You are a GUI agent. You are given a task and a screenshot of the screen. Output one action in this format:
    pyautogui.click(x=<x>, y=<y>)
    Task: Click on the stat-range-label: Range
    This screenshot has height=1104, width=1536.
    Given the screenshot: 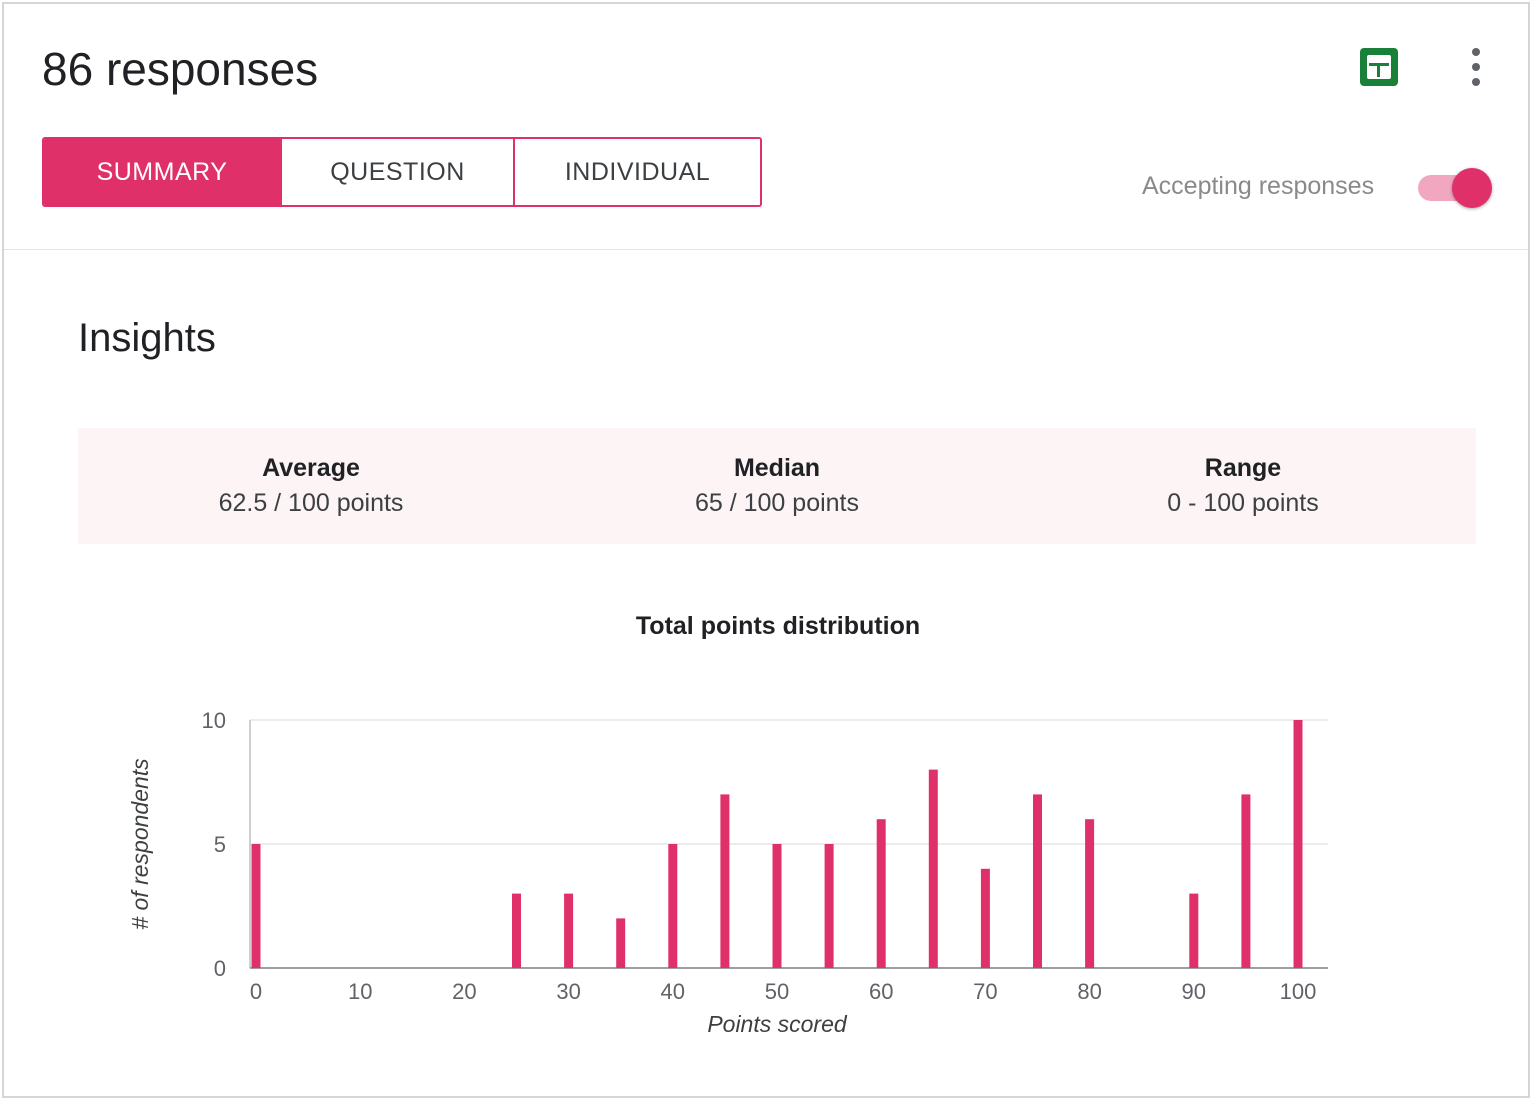 What is the action you would take?
    pyautogui.click(x=1243, y=468)
    